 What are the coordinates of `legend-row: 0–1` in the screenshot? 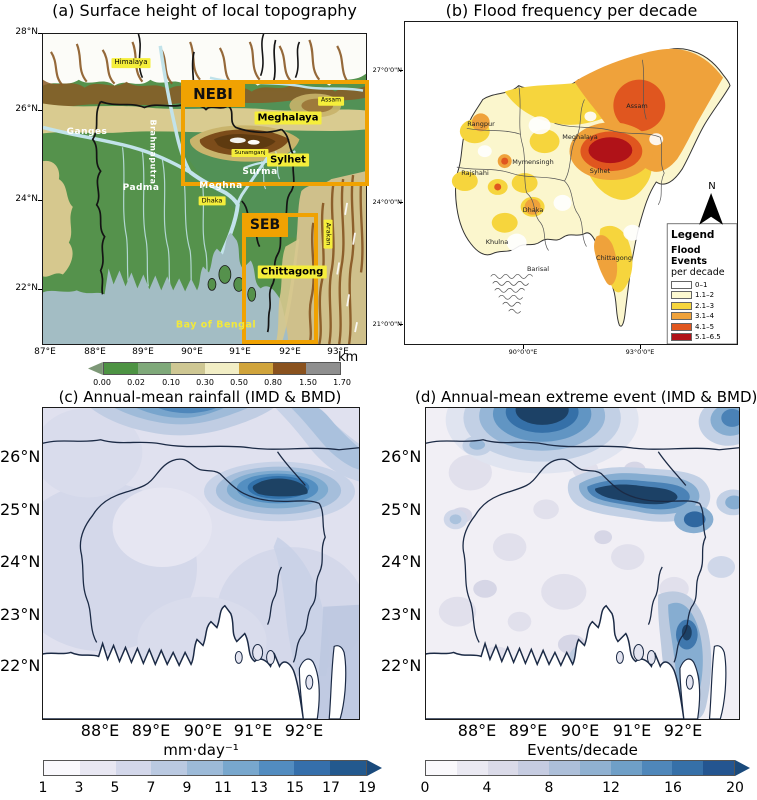 It's located at (703, 284).